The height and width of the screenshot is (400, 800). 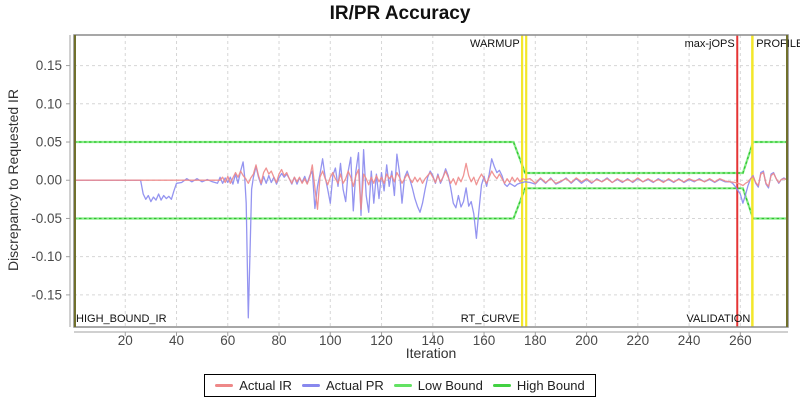 I want to click on legend: Actual IR Actual PR Low Bound High Bound, so click(x=400, y=385).